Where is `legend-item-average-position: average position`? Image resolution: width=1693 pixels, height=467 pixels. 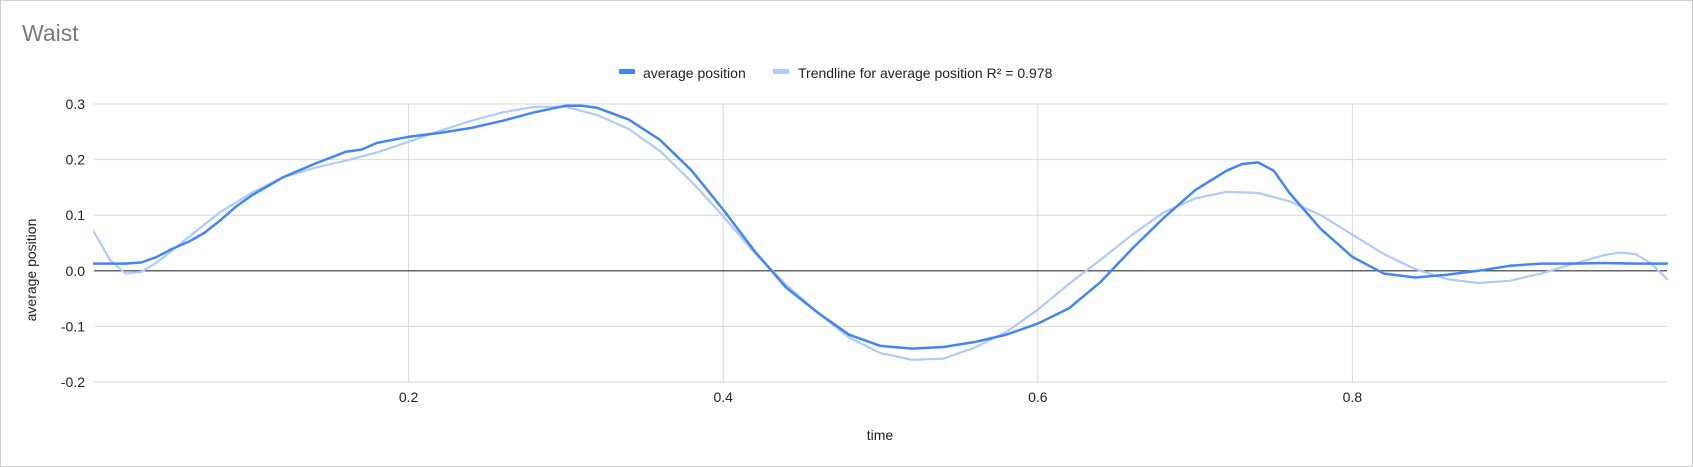 legend-item-average-position: average position is located at coordinates (682, 73).